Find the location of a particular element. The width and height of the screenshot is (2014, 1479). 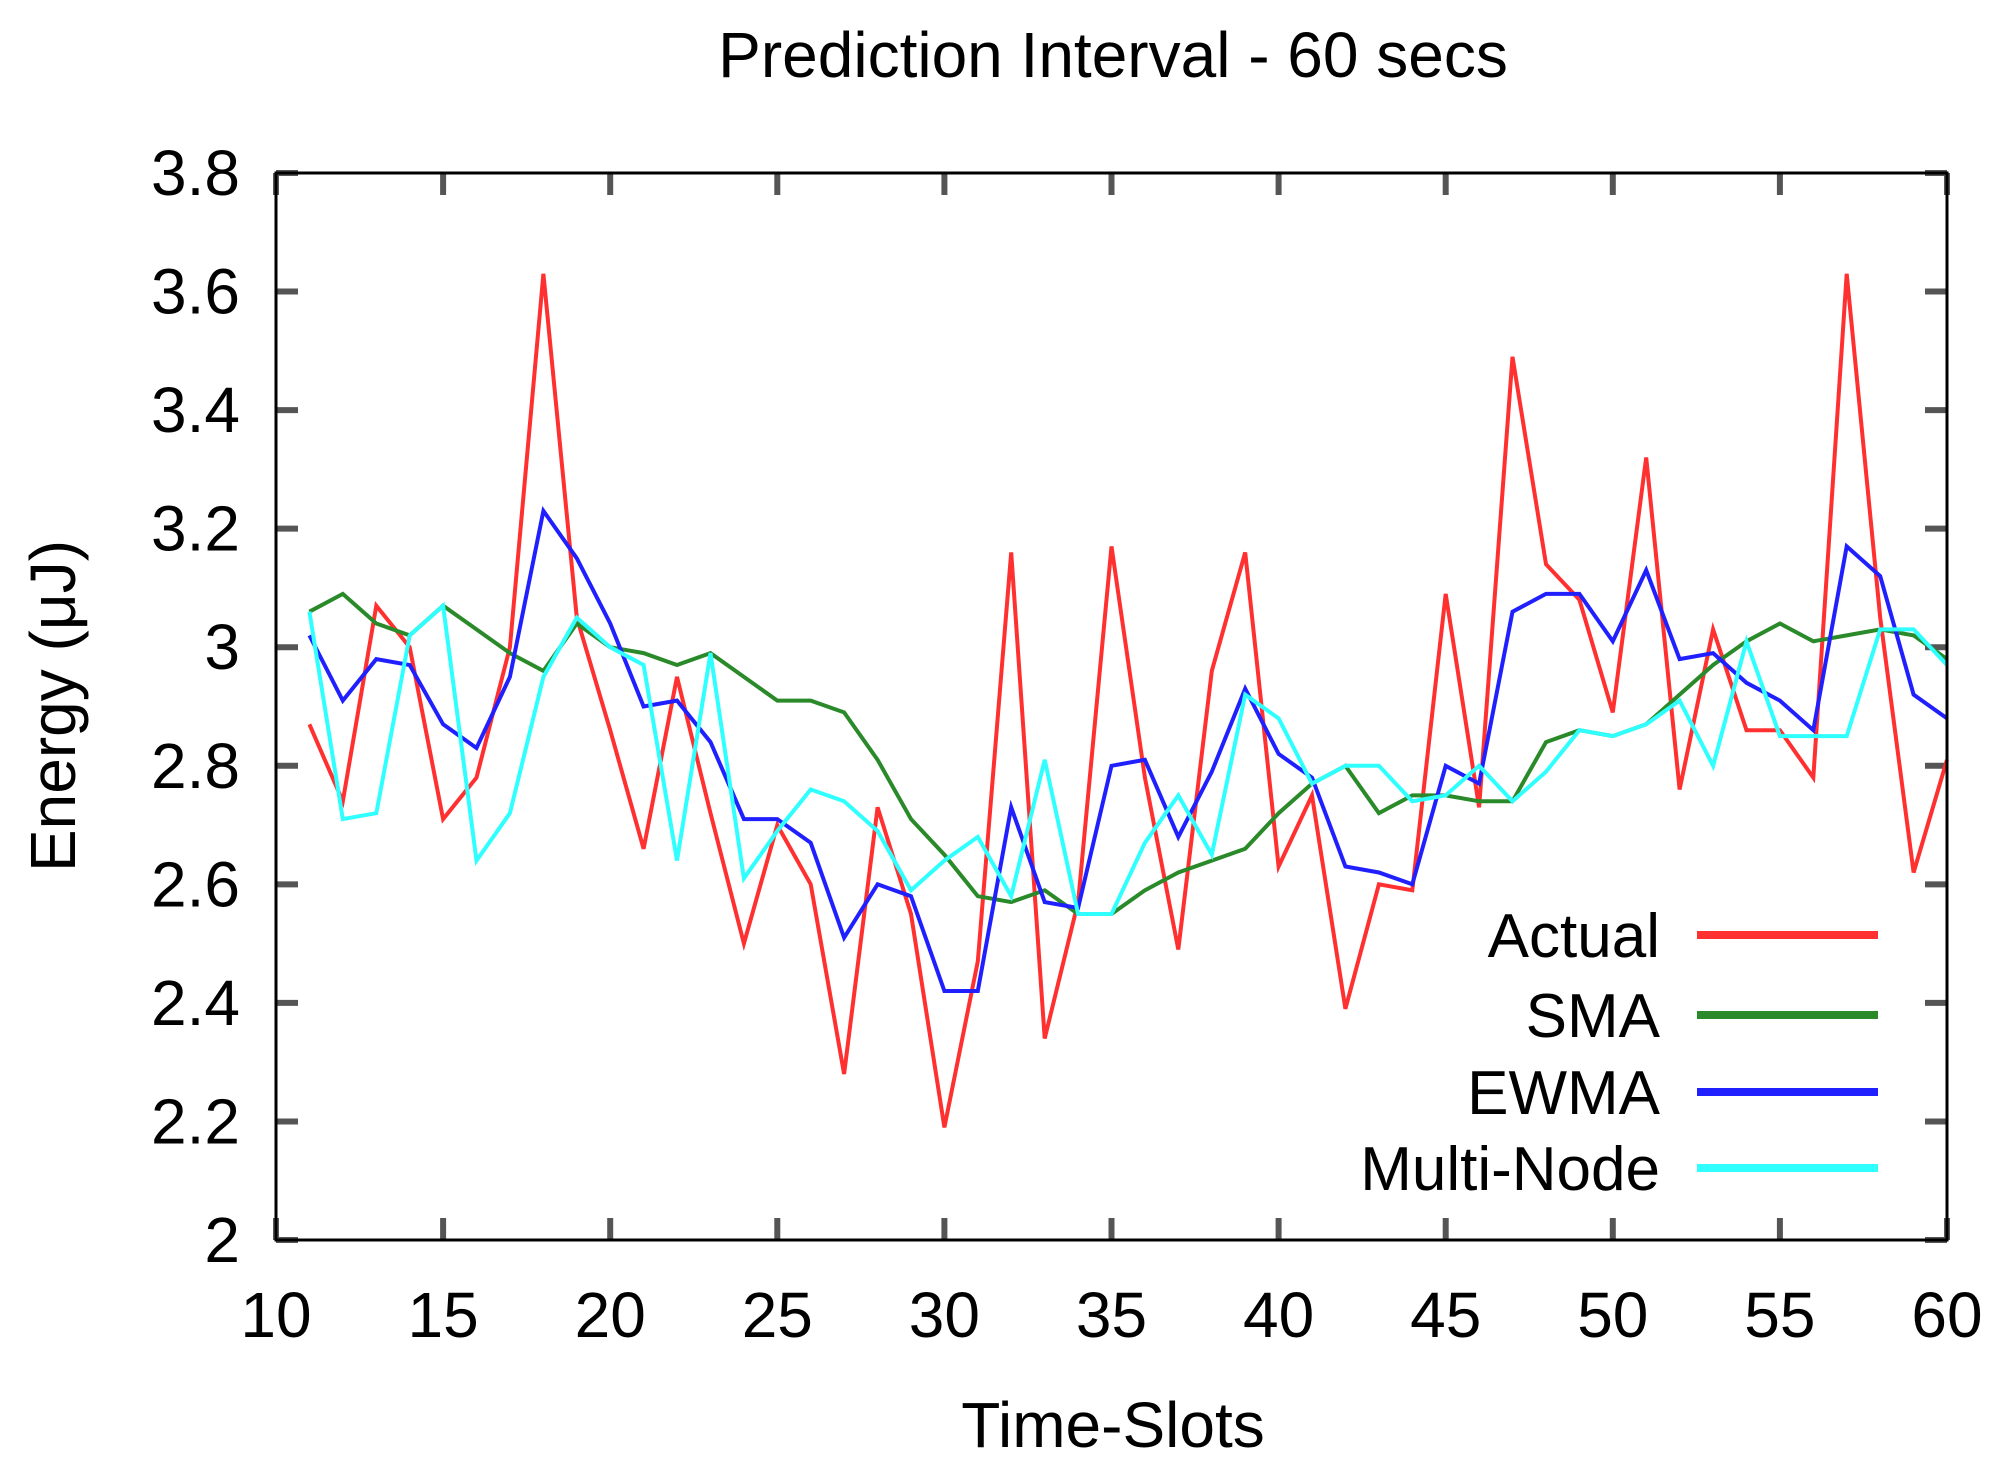

x-tick-label: 15 is located at coordinates (443, 1315).